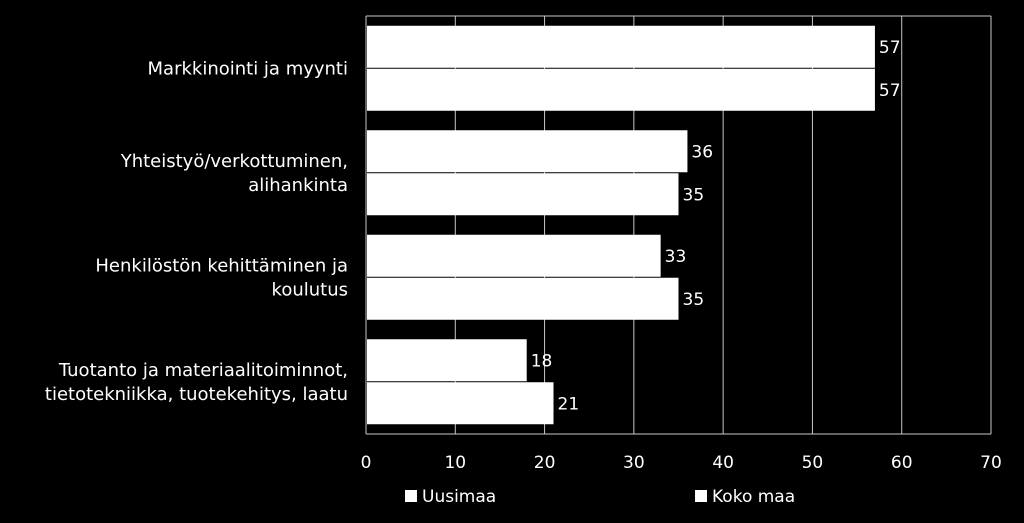 The image size is (1024, 523). Describe the element at coordinates (298, 185) in the screenshot. I see `category-label: alihankinta` at that location.